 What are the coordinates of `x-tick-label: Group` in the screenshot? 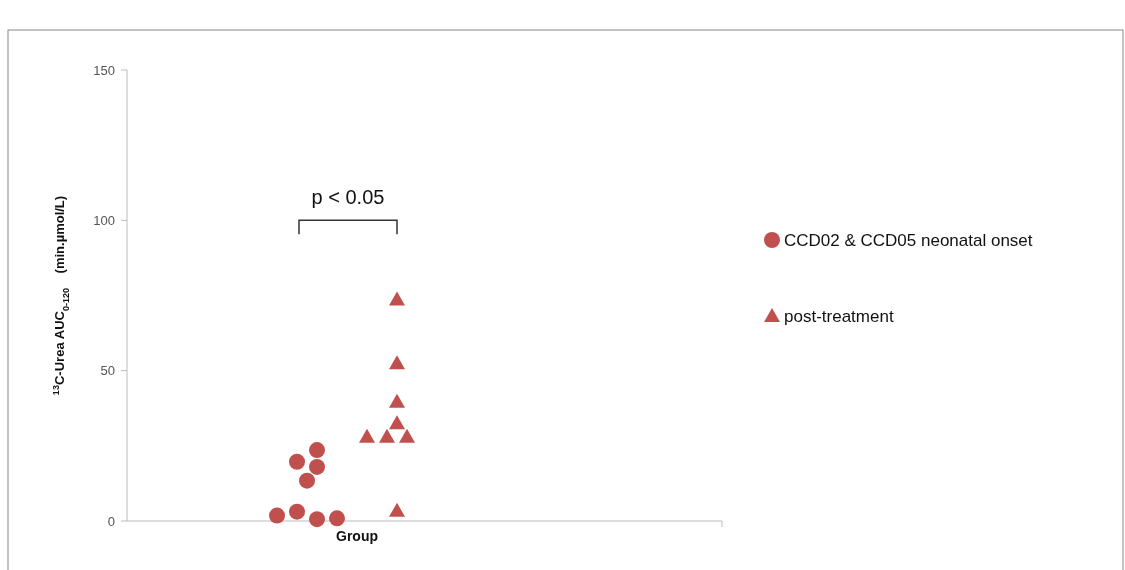 It's located at (357, 536).